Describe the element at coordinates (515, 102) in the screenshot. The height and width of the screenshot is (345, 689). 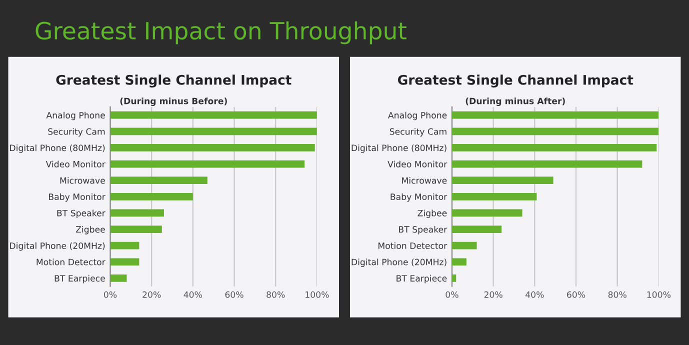
I see `chart-subtitle: (During minus After)` at that location.